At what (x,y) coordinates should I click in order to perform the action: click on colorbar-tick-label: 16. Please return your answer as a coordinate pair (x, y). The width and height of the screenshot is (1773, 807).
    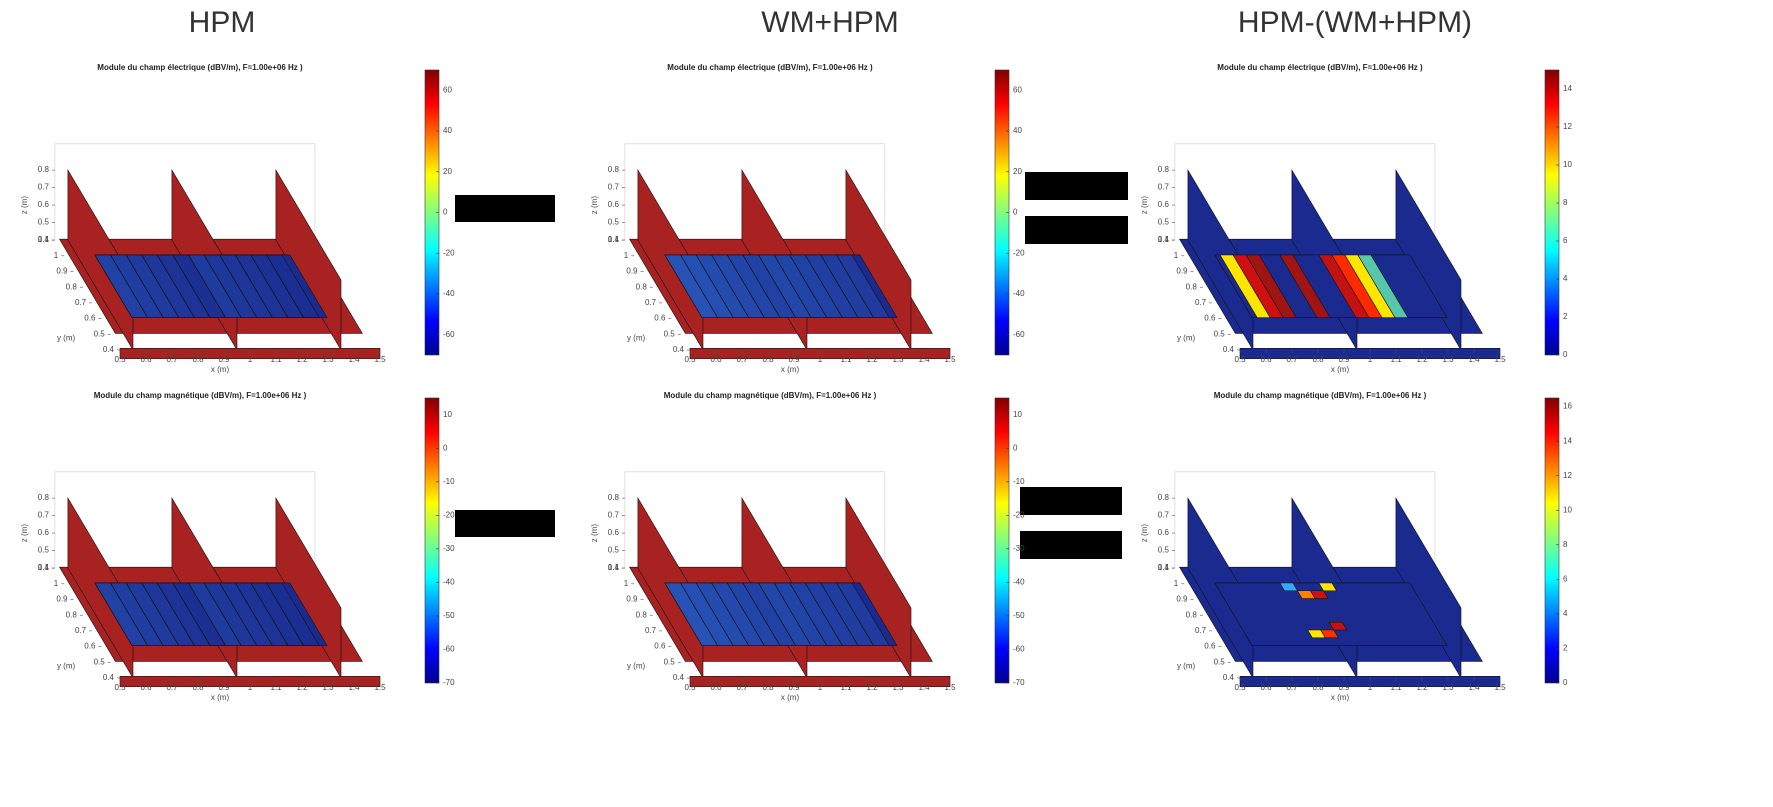
    Looking at the image, I should click on (1567, 406).